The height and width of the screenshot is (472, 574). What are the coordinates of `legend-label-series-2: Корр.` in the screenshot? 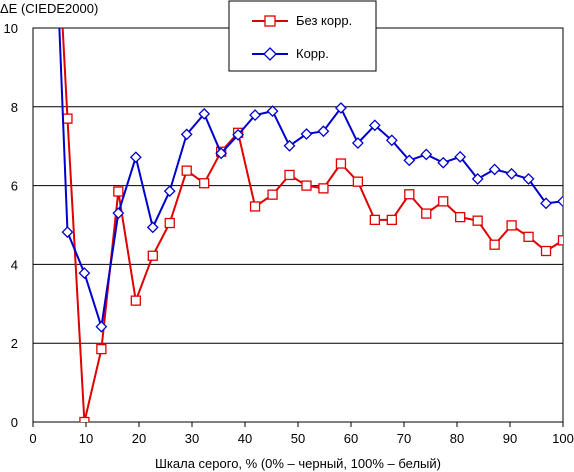 It's located at (312, 53).